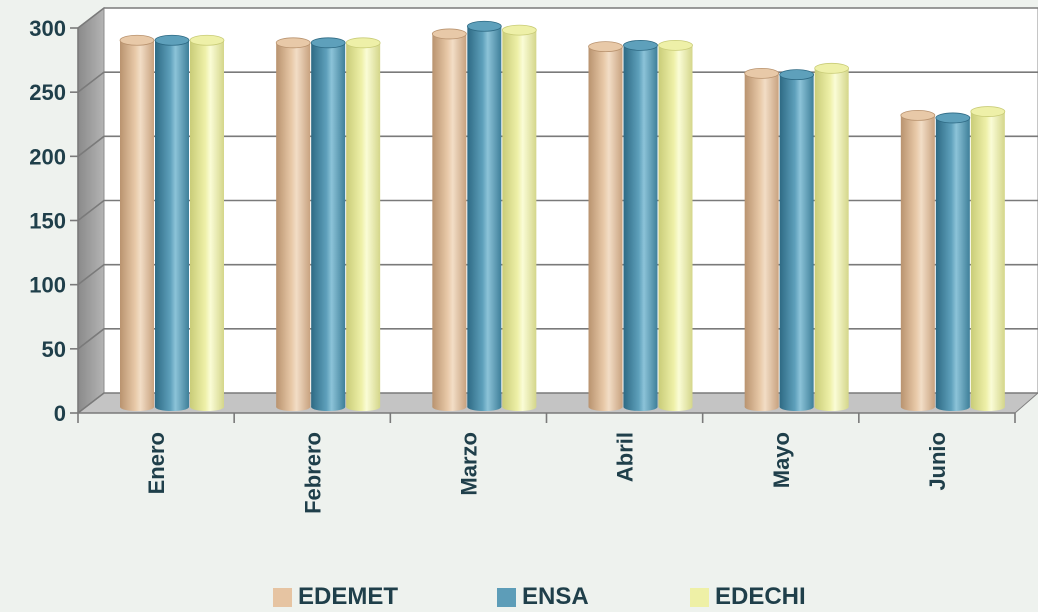 This screenshot has width=1038, height=612. Describe the element at coordinates (137, 223) in the screenshot. I see `bar-edemet-enero` at that location.